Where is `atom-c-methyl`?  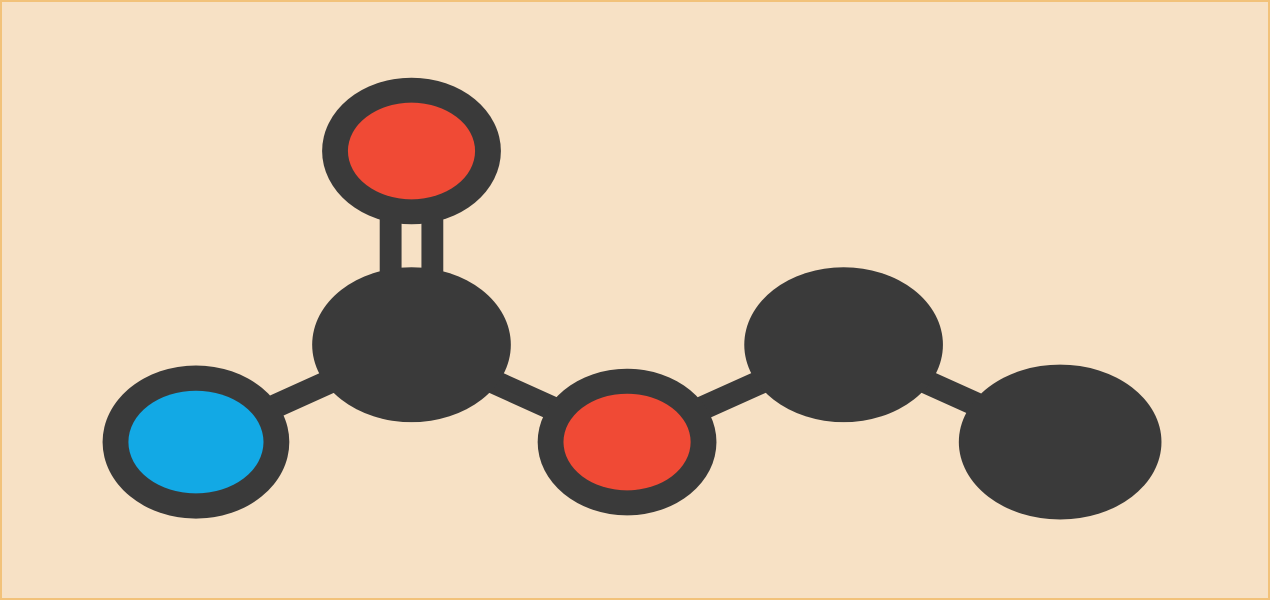 atom-c-methyl is located at coordinates (1060, 442).